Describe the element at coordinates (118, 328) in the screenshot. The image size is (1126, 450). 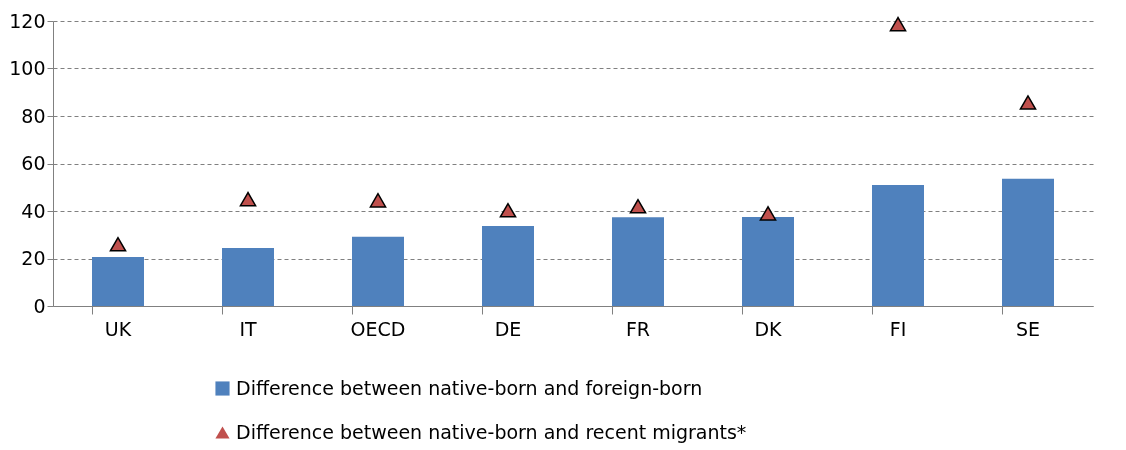
I see `x-tick-label: UK` at that location.